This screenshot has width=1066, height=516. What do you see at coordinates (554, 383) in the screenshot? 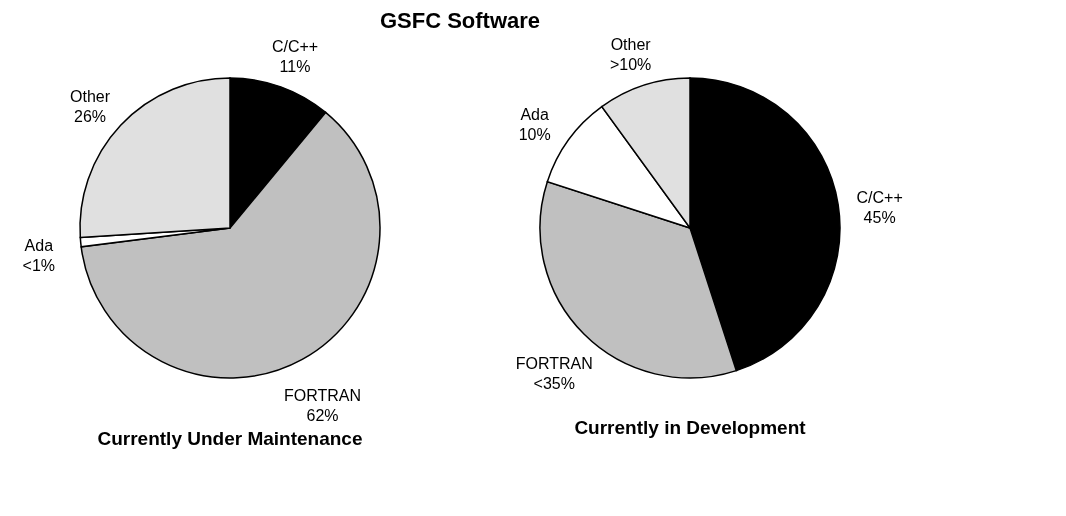
I see `data-label: <35%` at bounding box center [554, 383].